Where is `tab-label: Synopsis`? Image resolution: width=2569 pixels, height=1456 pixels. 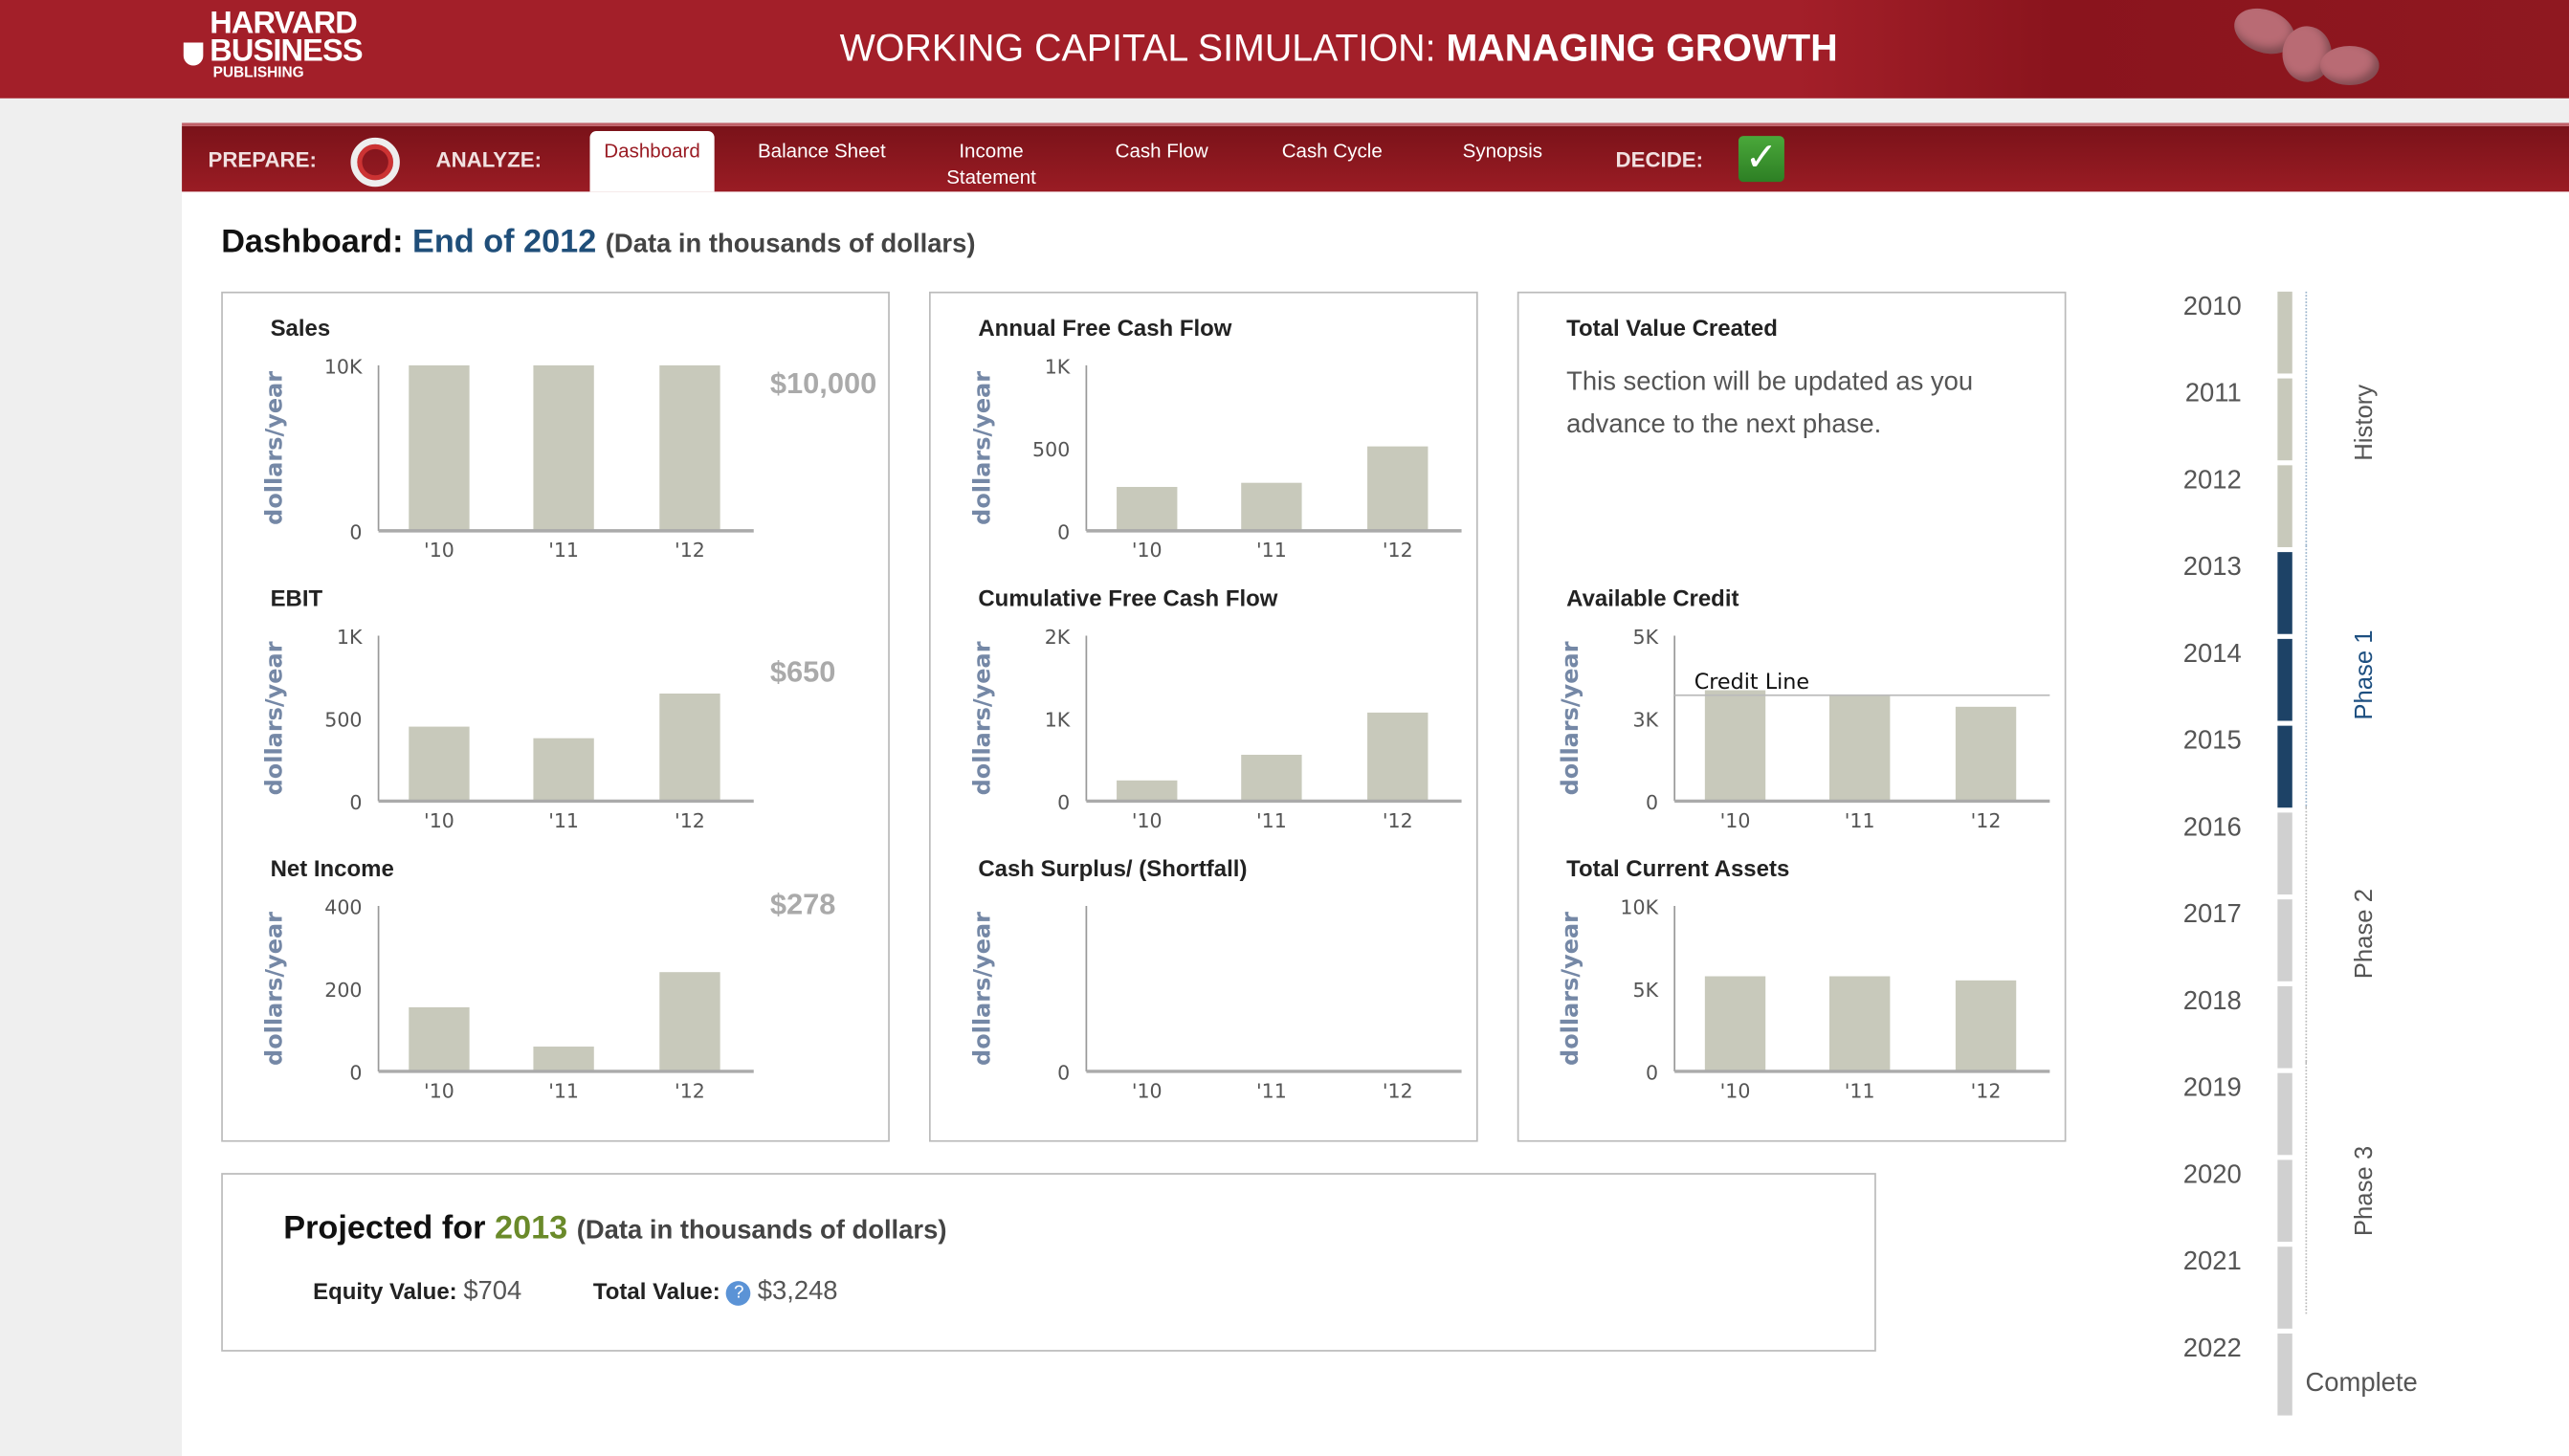 tab-label: Synopsis is located at coordinates (1503, 151).